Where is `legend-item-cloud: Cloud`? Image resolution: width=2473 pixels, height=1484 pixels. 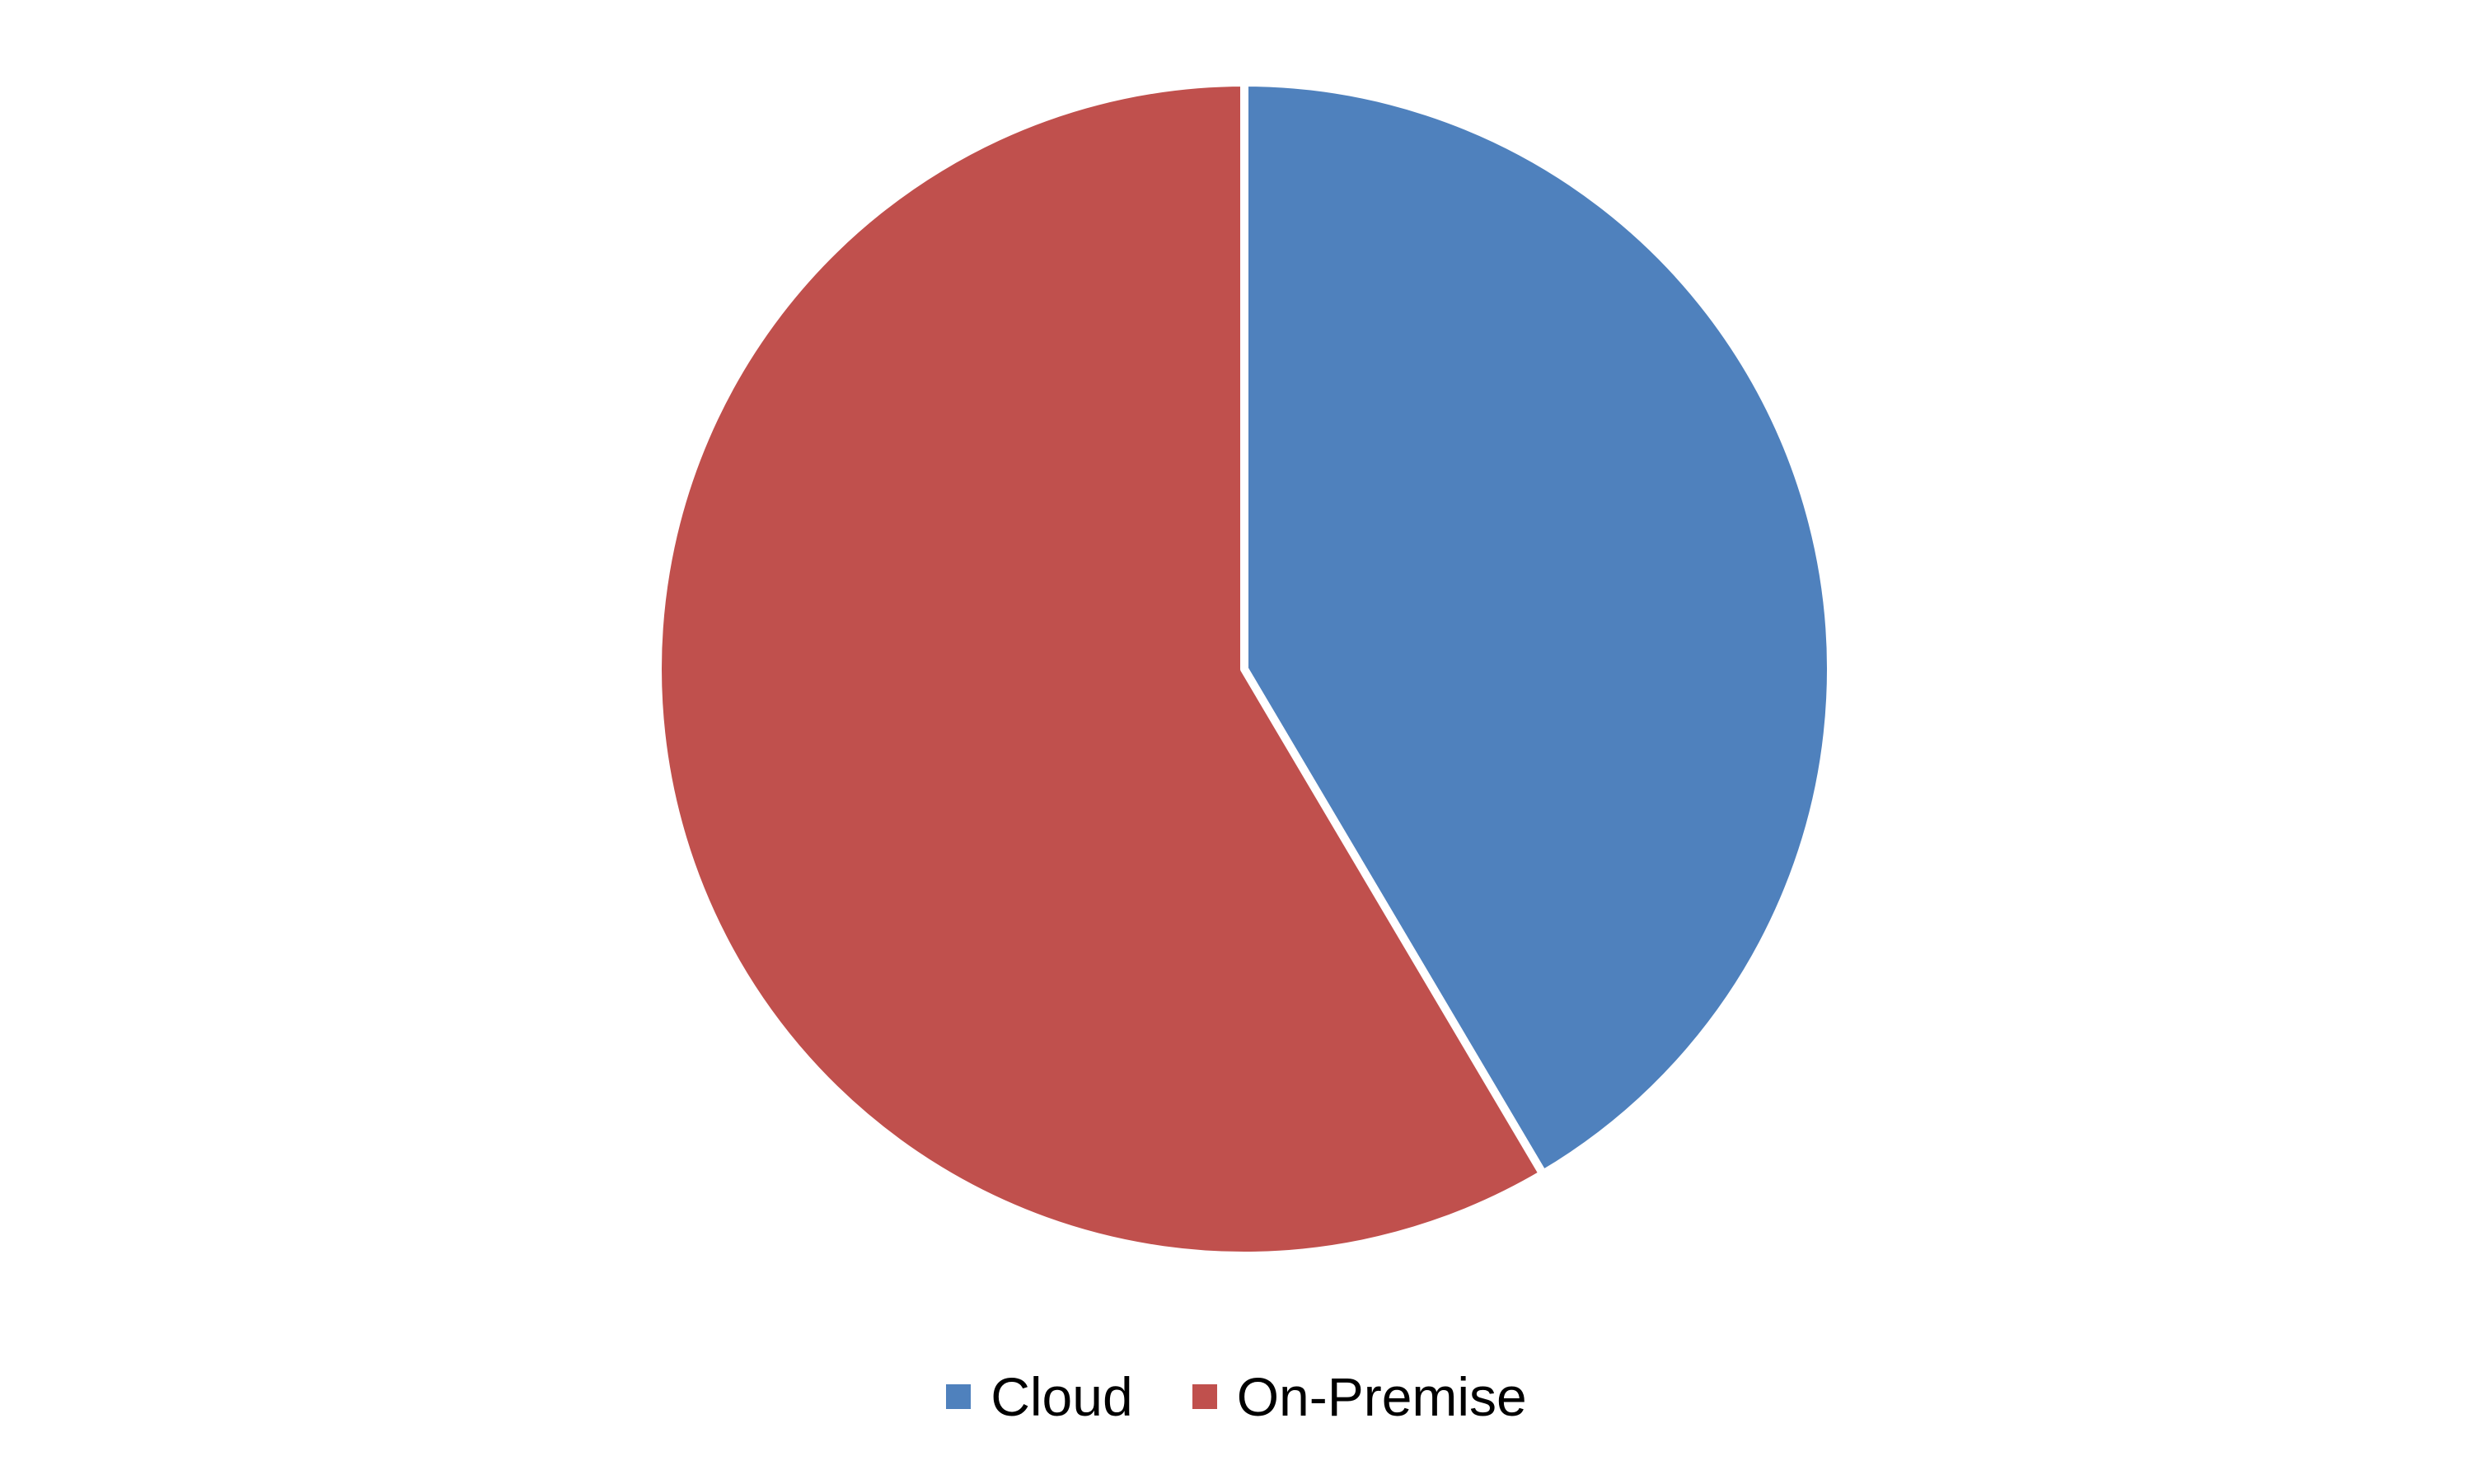 legend-item-cloud: Cloud is located at coordinates (1040, 1396).